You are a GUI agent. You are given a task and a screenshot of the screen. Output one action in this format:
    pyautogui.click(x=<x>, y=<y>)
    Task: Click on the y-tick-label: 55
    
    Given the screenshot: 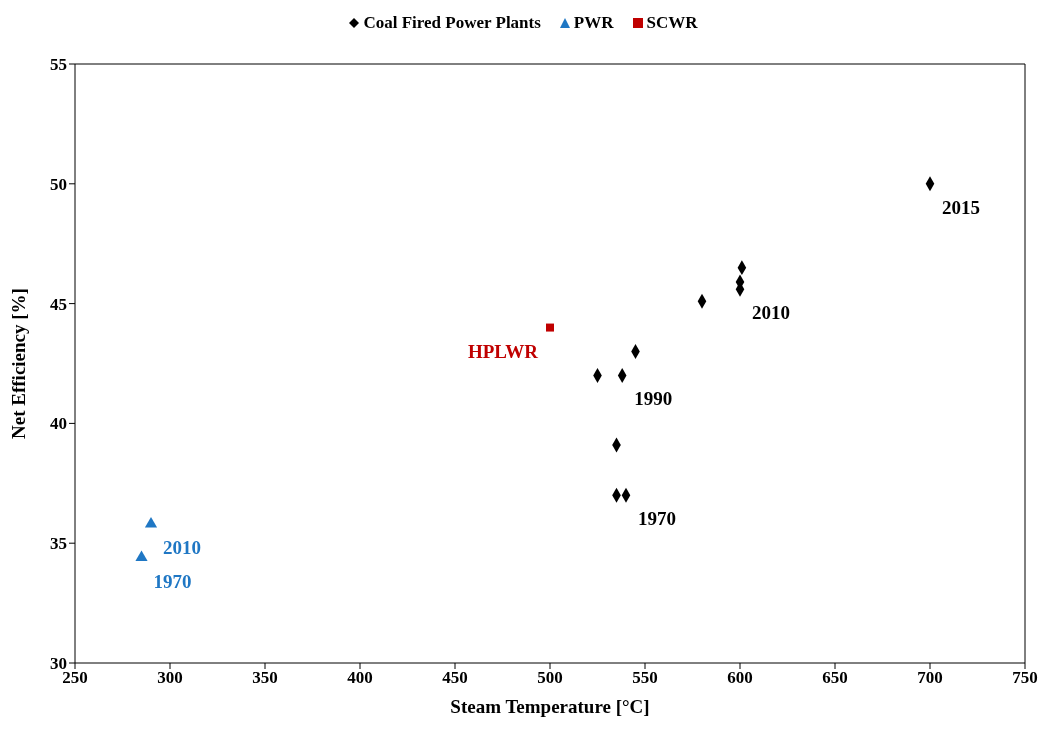 What is the action you would take?
    pyautogui.click(x=58, y=65)
    